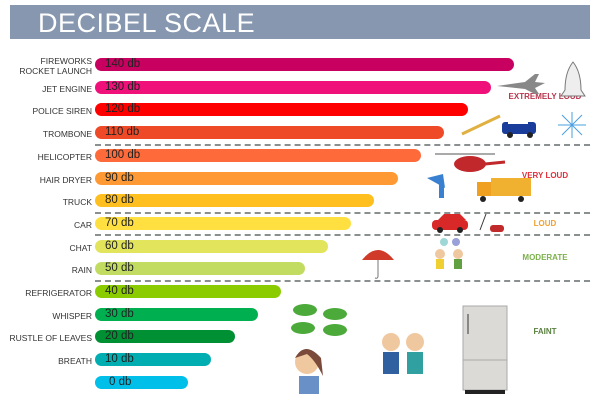  I want to click on bar-value-label: 20 db, so click(119, 336).